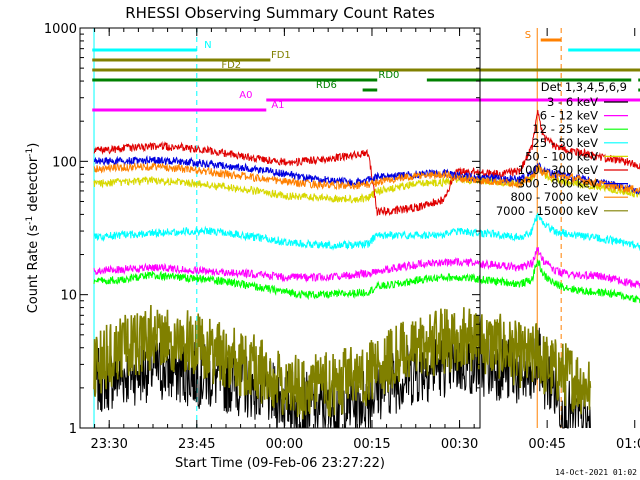 This screenshot has width=640, height=480. I want to click on flag-label: A1, so click(277, 105).